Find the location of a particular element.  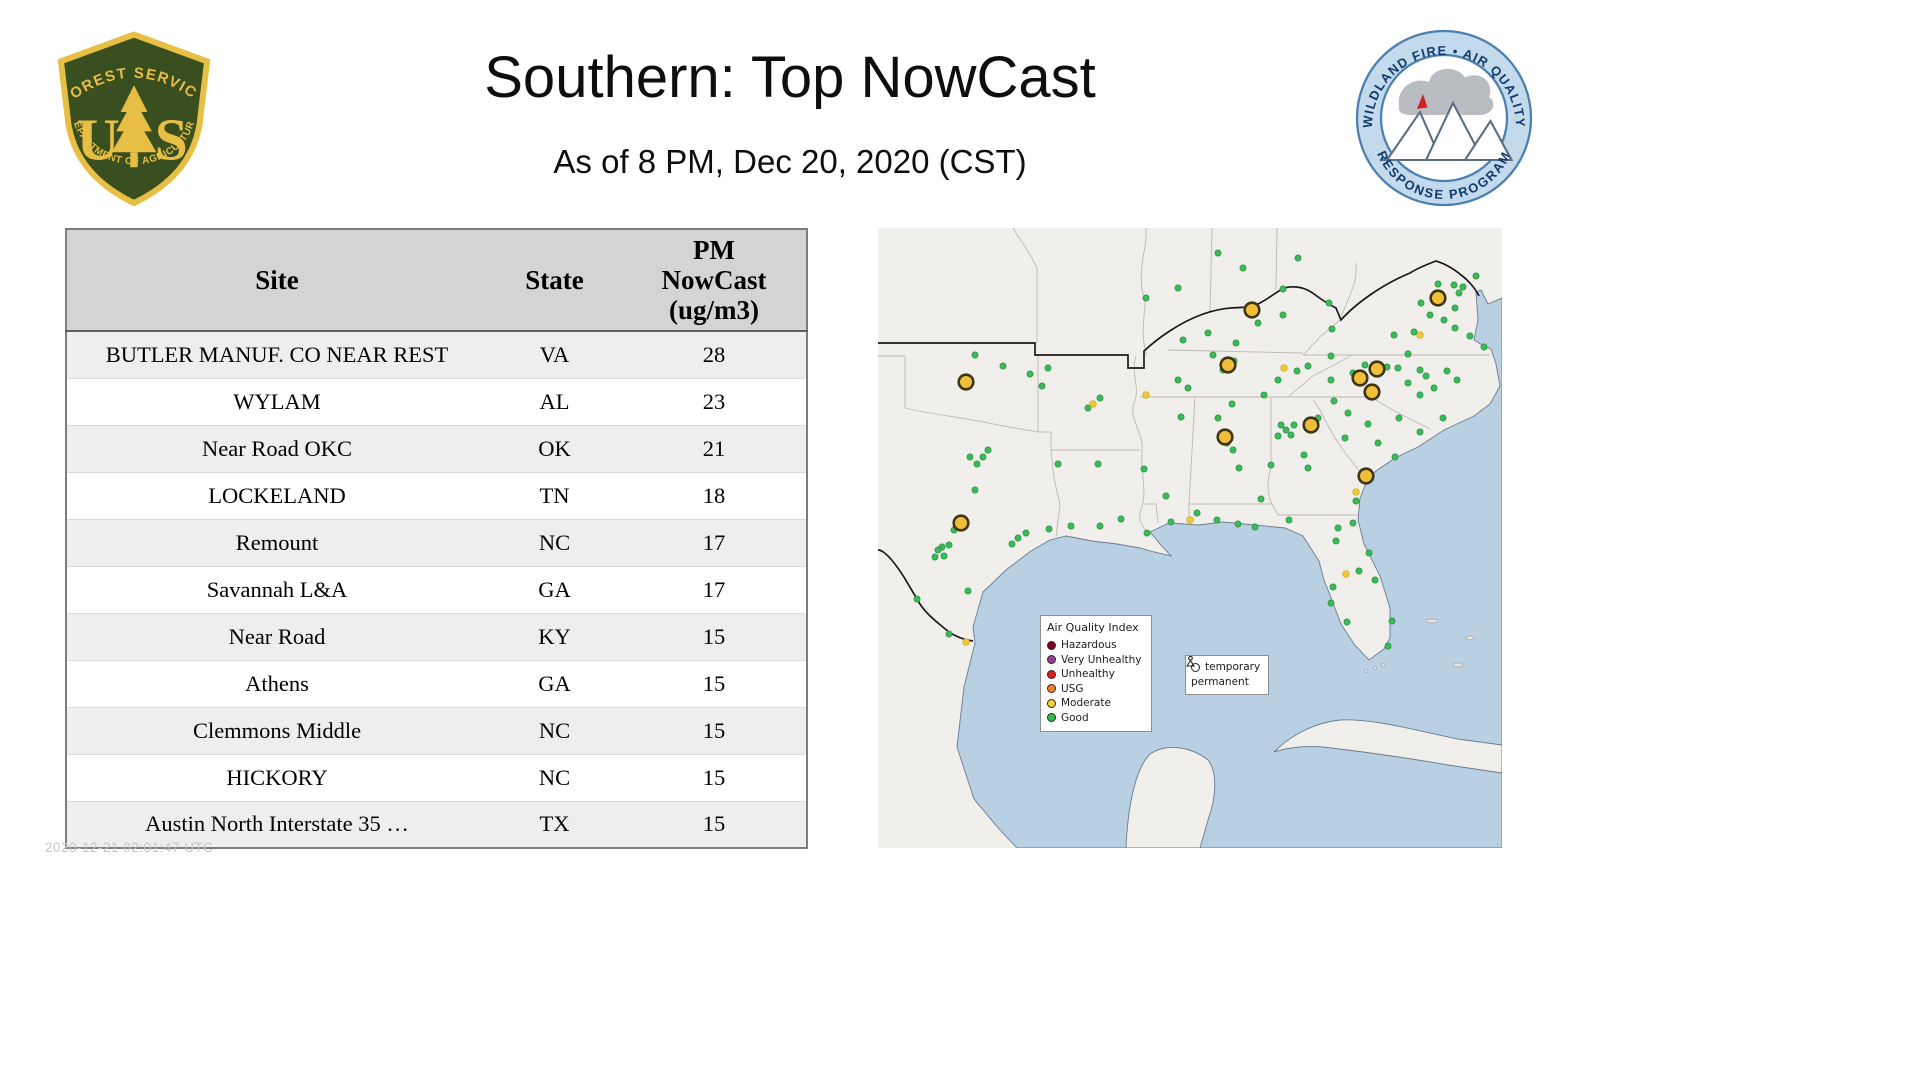

table-row: WYLAM AL 23 is located at coordinates (436, 402).